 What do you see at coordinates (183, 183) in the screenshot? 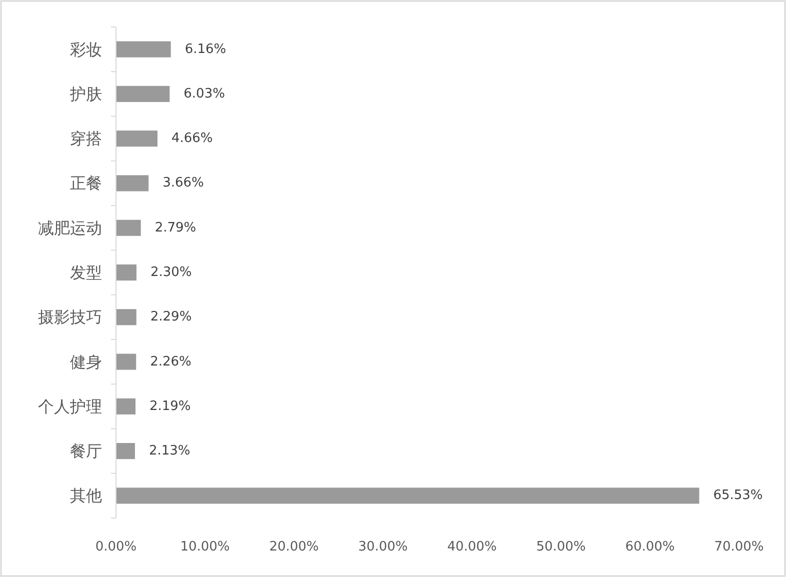
I see `data-label: 3.66%` at bounding box center [183, 183].